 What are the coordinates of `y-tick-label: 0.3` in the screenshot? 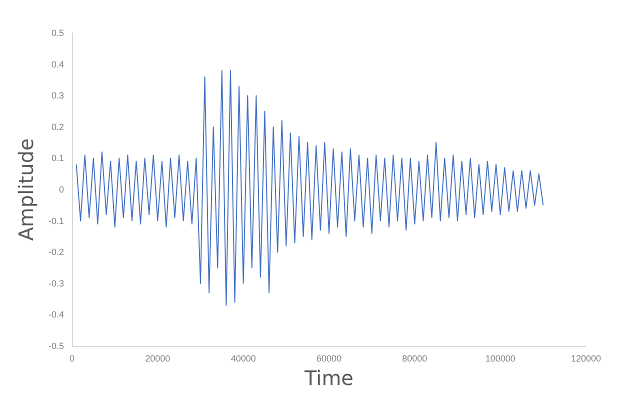 It's located at (57, 95).